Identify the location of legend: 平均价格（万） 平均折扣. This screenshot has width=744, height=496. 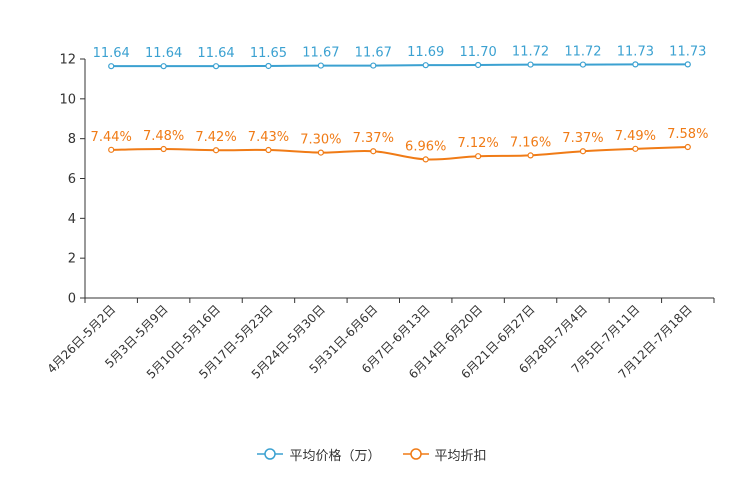
(372, 454).